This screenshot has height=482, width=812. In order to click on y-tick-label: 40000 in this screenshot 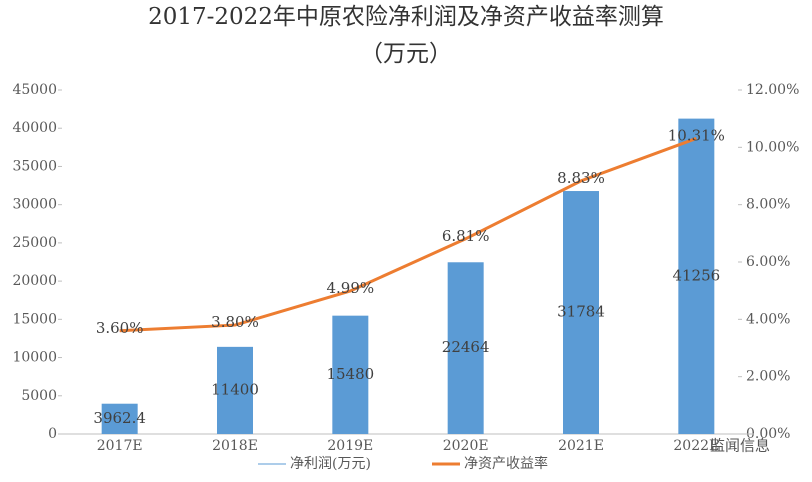, I will do `click(34, 128)`.